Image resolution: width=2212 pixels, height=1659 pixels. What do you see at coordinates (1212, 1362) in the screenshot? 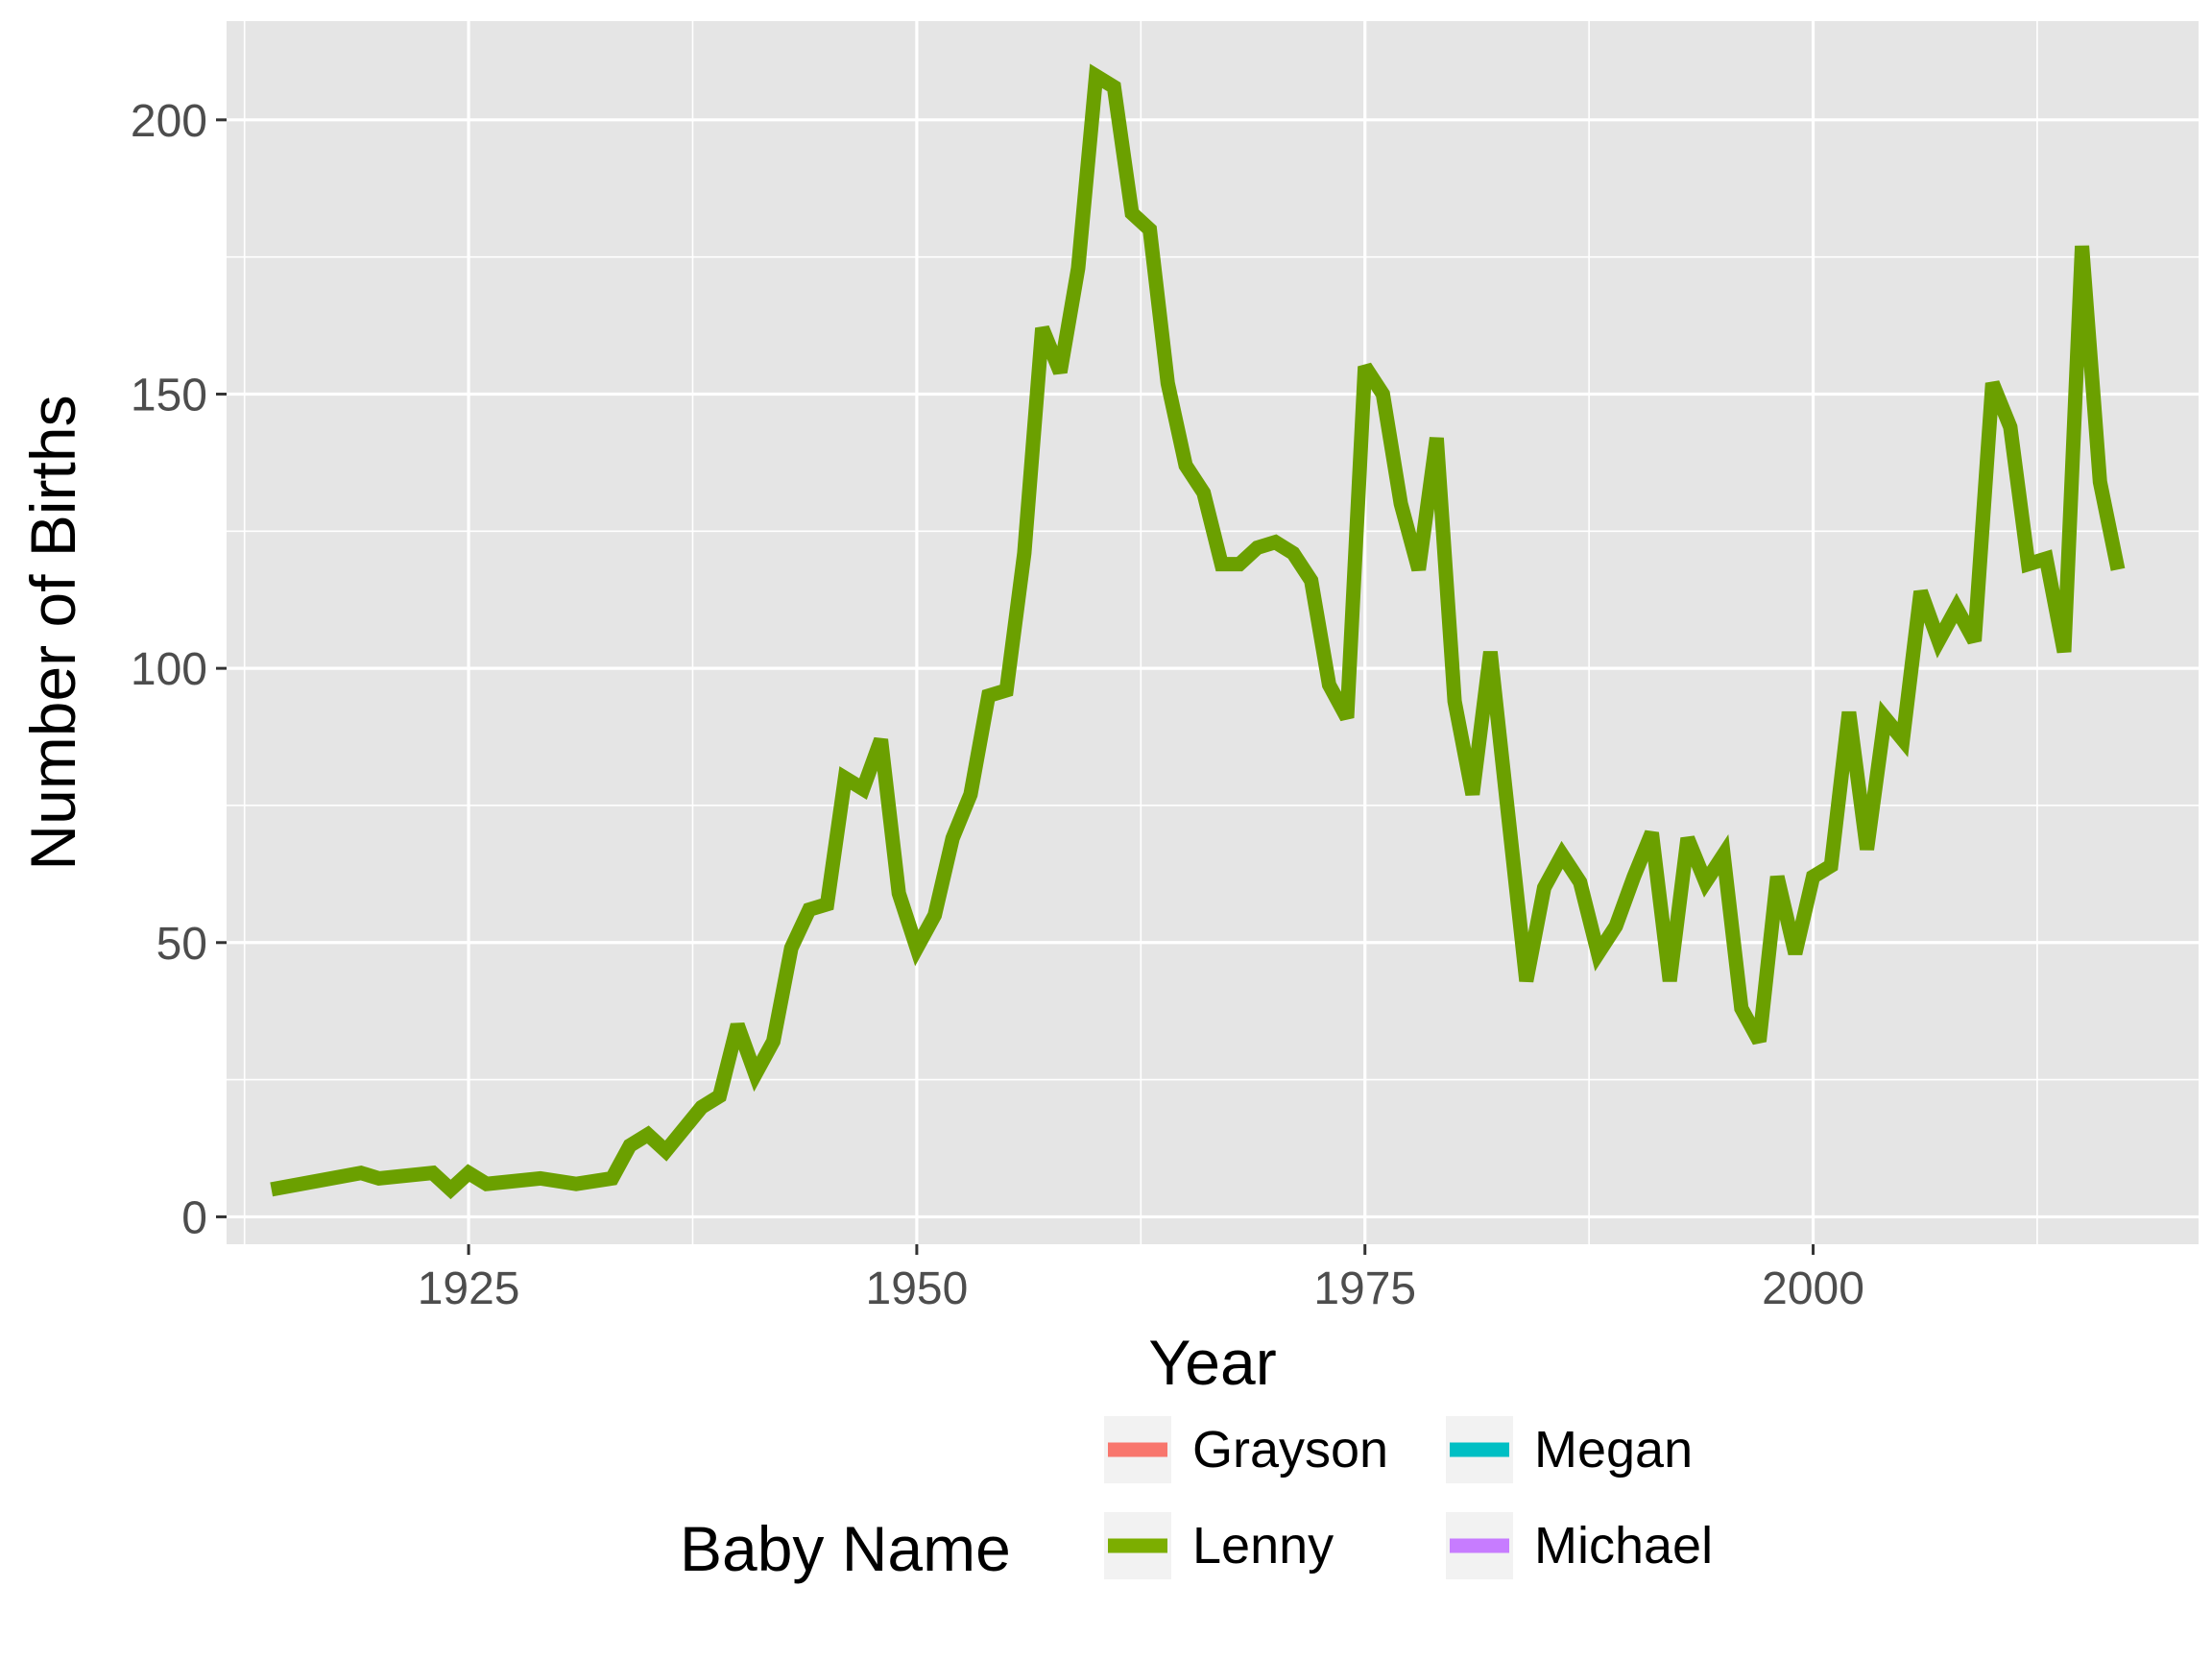
I see `x-axis-title: Year` at bounding box center [1212, 1362].